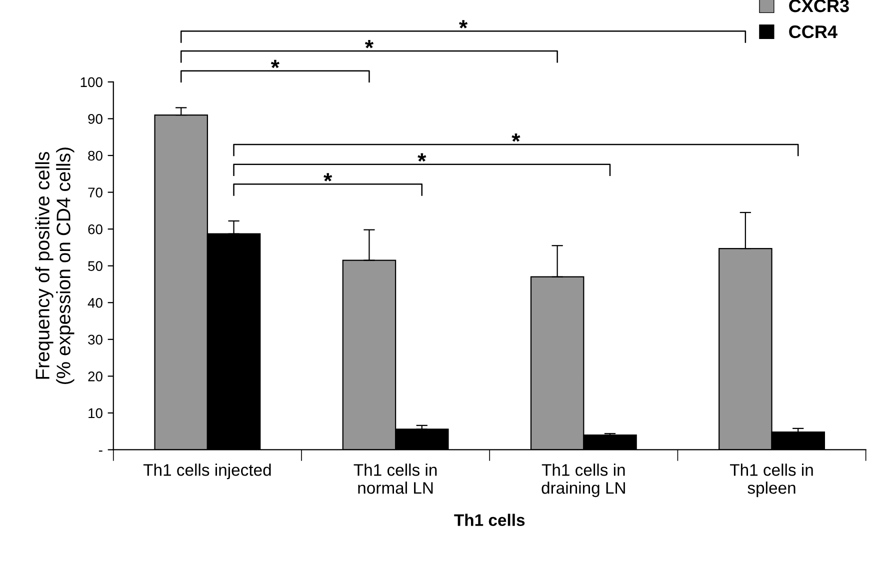 The height and width of the screenshot is (565, 879). I want to click on y-tick-label: 10, so click(95, 413).